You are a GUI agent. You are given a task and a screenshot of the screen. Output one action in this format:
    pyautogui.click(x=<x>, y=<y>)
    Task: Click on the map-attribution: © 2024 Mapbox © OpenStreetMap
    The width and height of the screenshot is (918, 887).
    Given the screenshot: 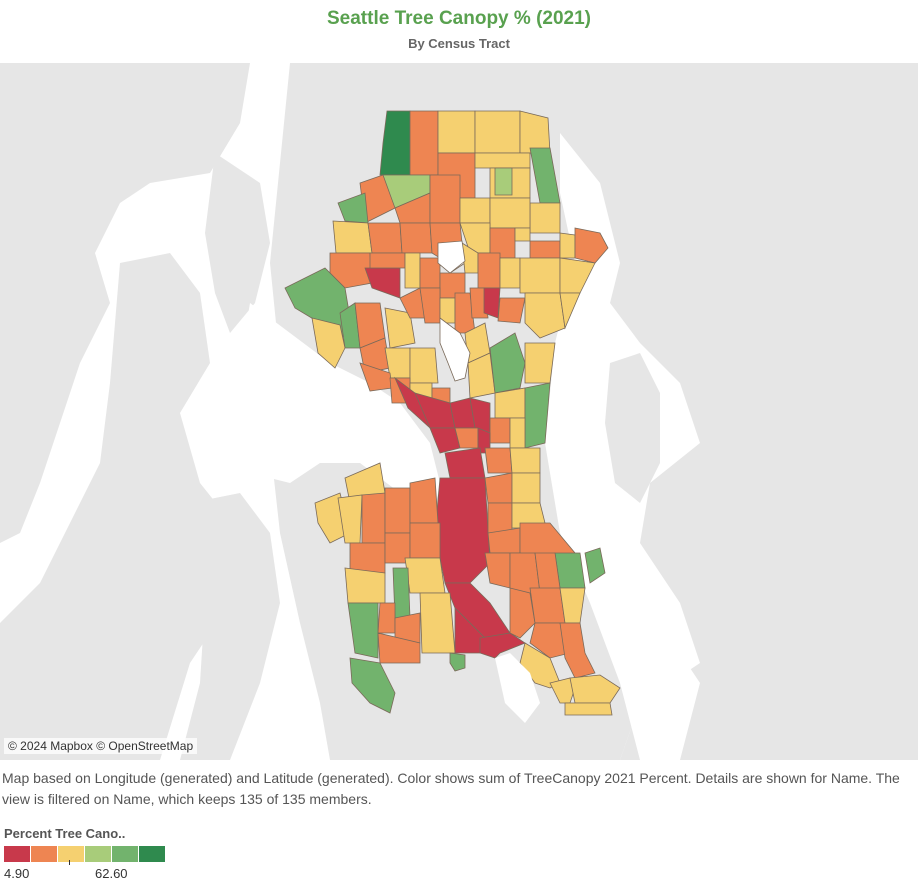 What is the action you would take?
    pyautogui.click(x=101, y=746)
    